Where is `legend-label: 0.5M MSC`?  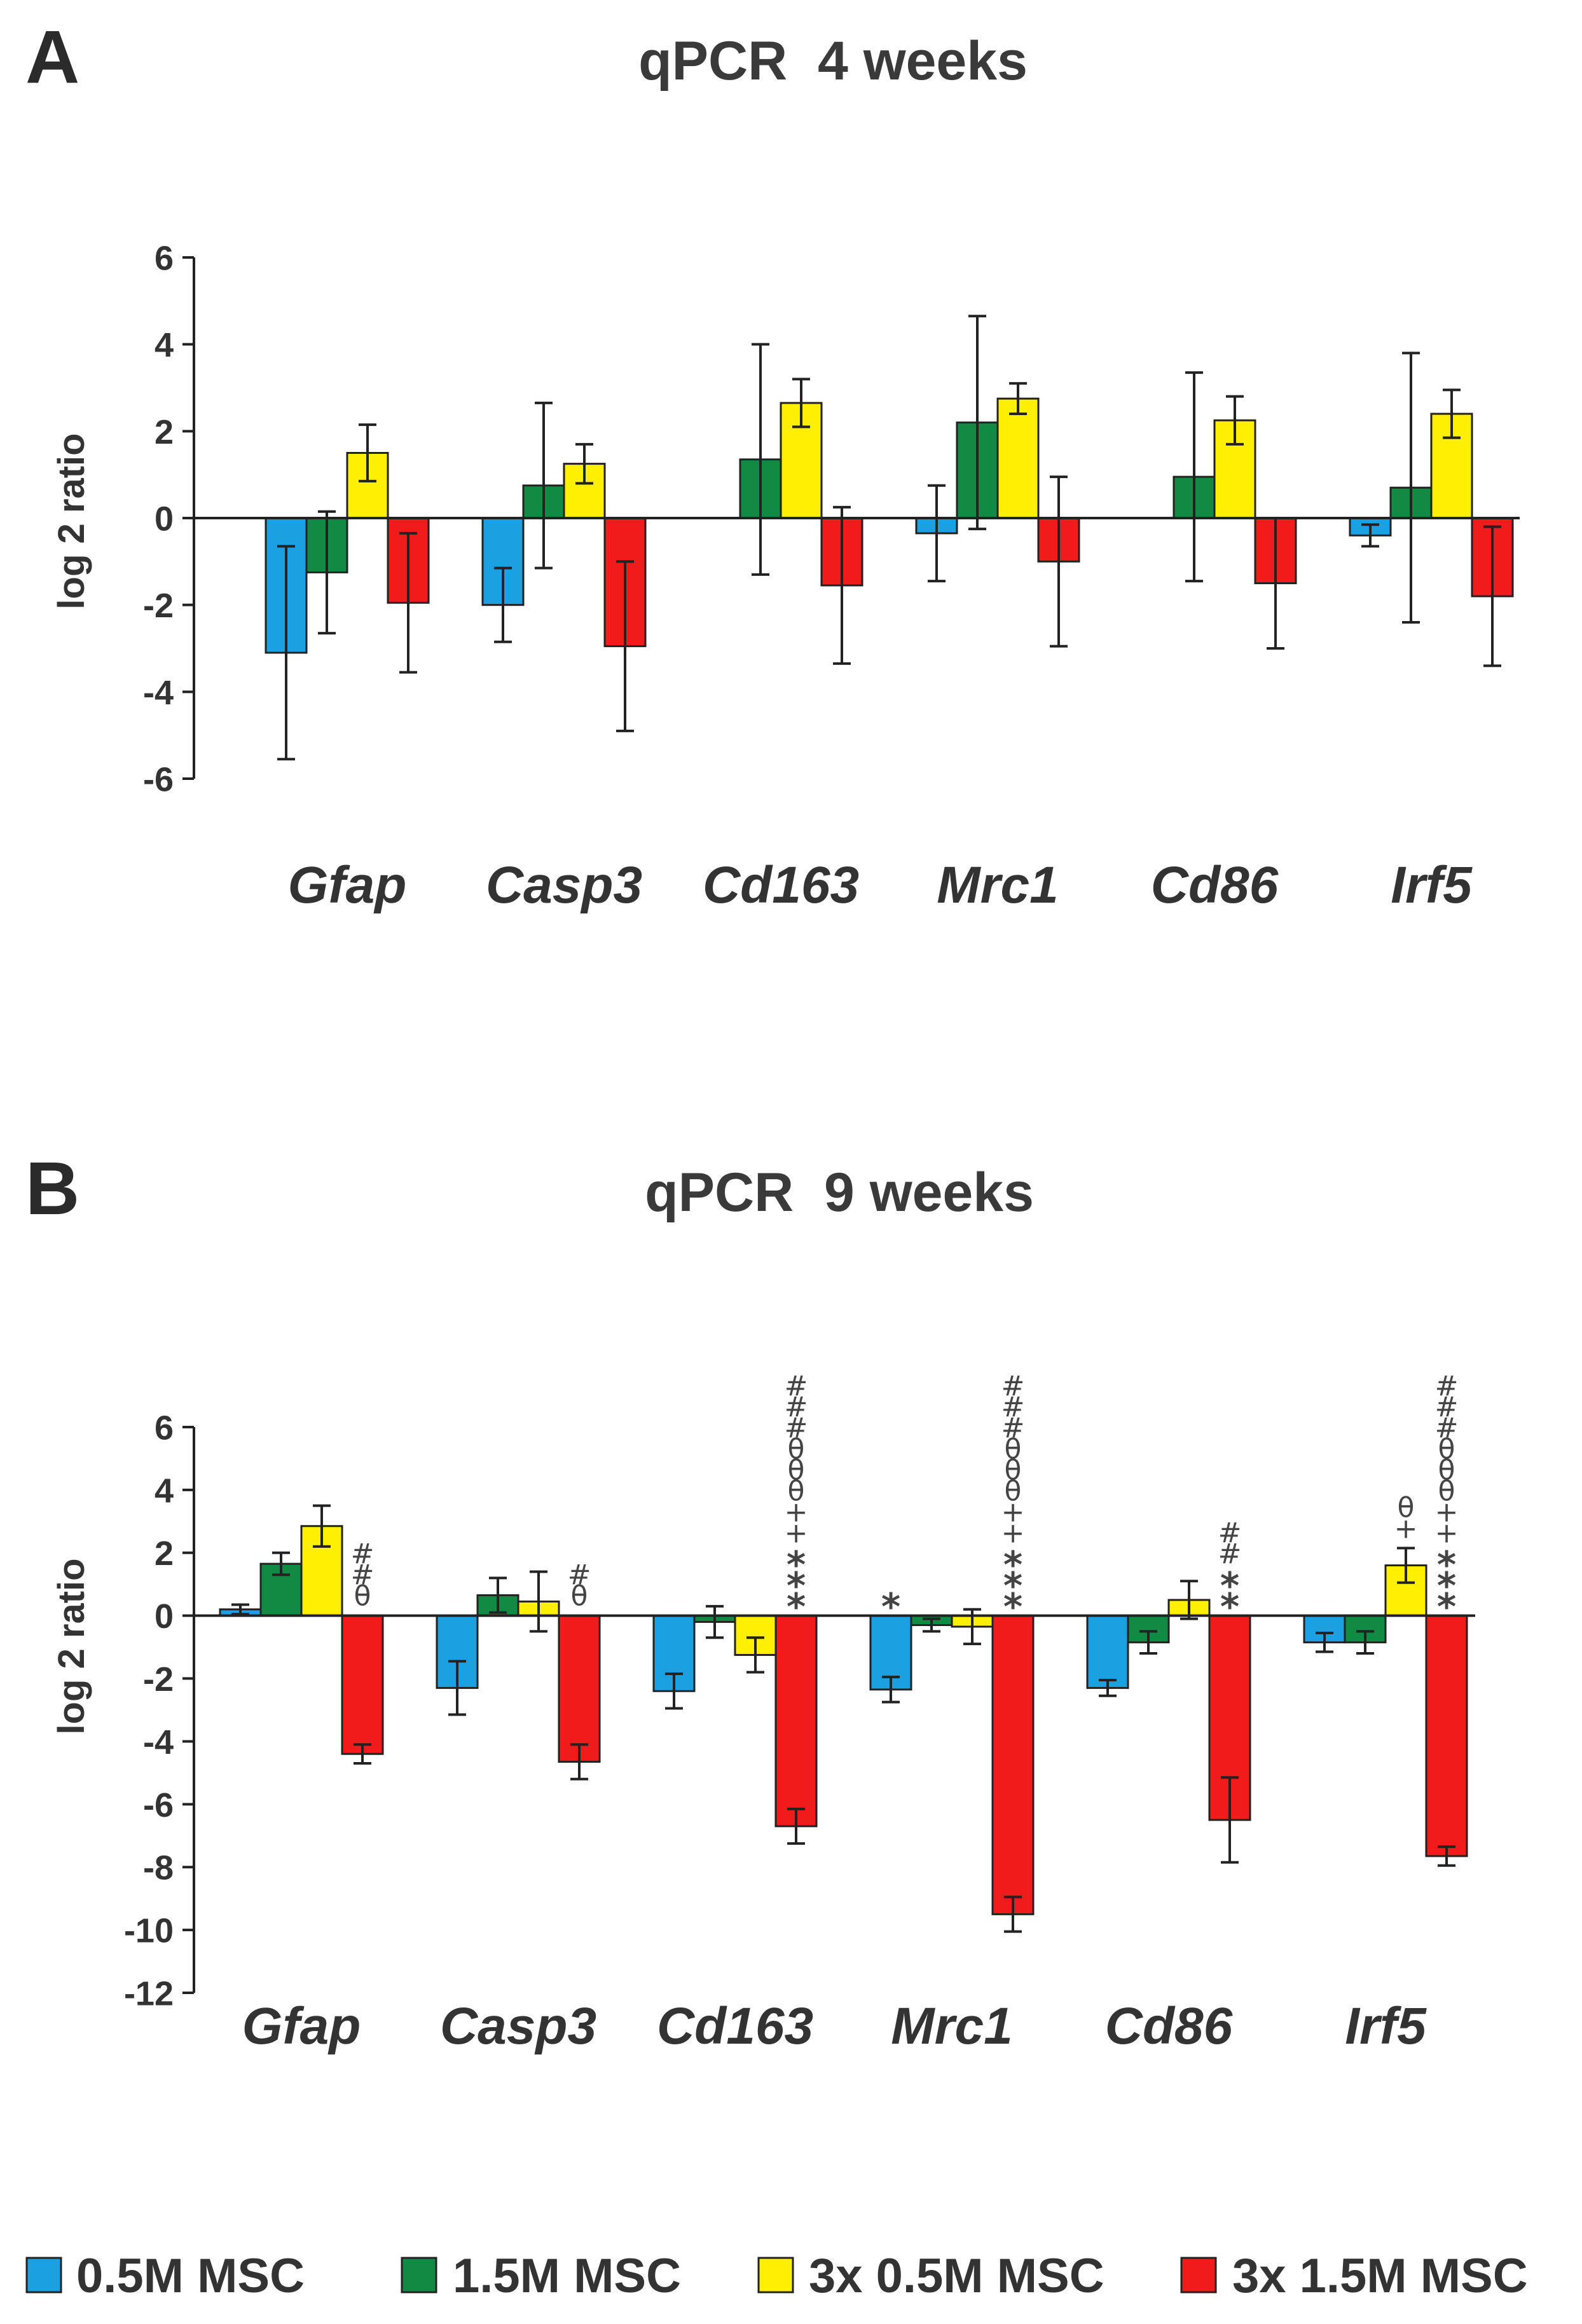 legend-label: 0.5M MSC is located at coordinates (190, 2276).